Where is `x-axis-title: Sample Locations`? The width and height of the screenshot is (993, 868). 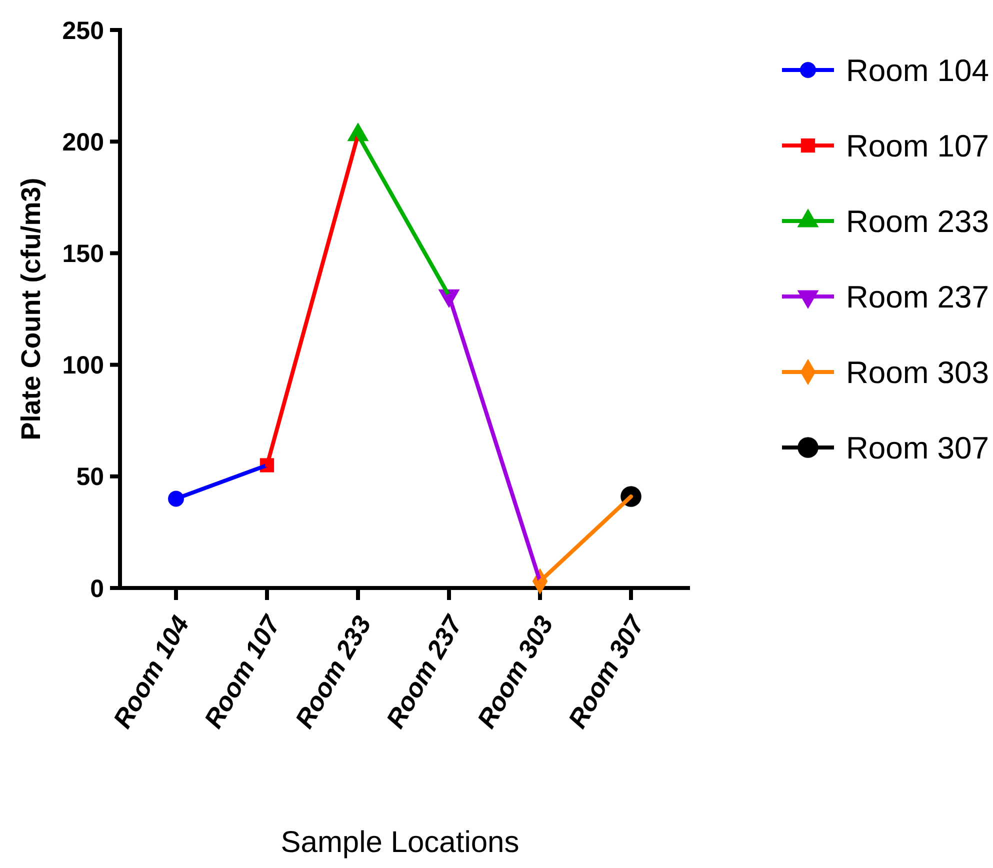
x-axis-title: Sample Locations is located at coordinates (400, 842).